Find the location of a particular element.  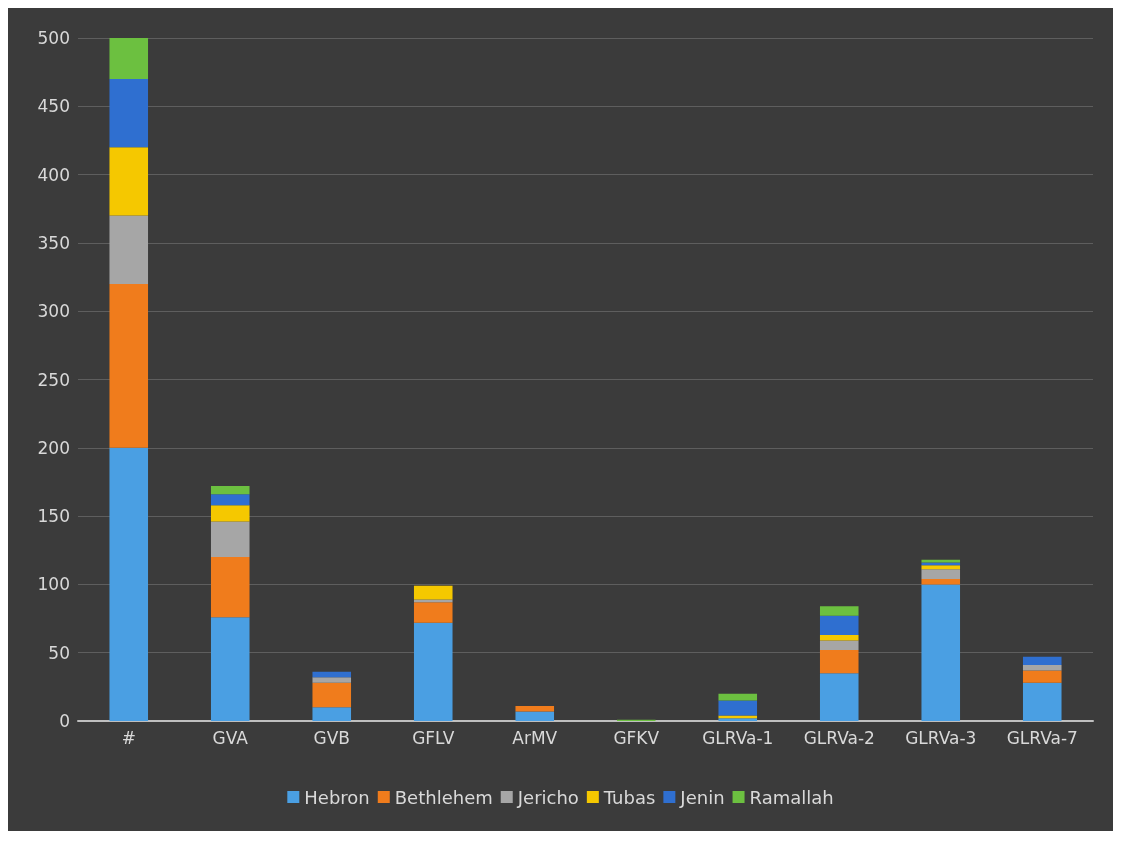

y-tick-label: 250 is located at coordinates (53, 379).